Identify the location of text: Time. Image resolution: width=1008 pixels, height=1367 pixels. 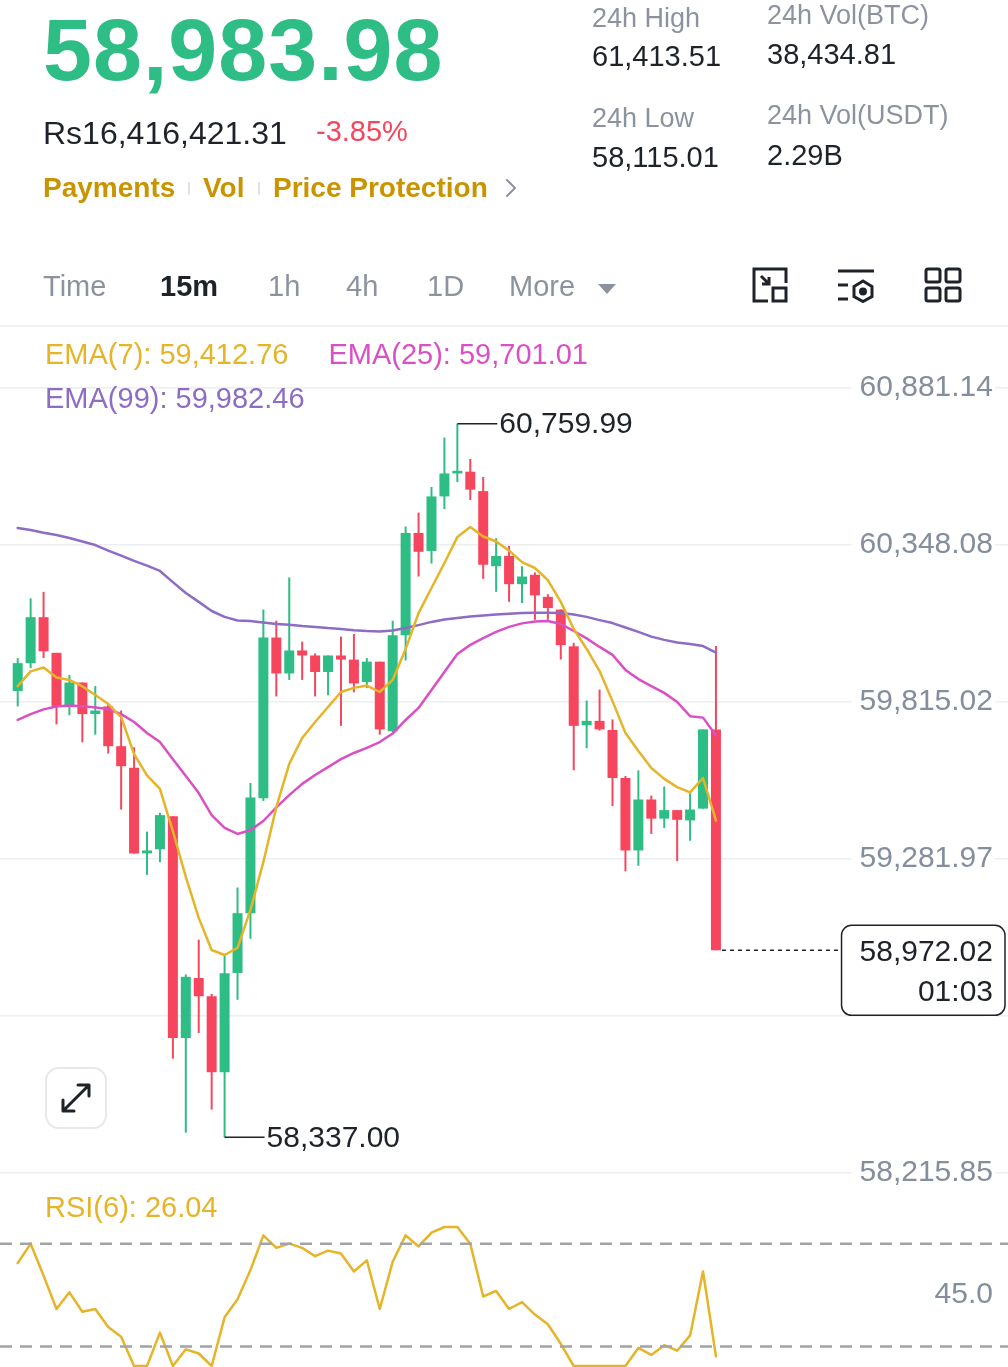
(75, 285).